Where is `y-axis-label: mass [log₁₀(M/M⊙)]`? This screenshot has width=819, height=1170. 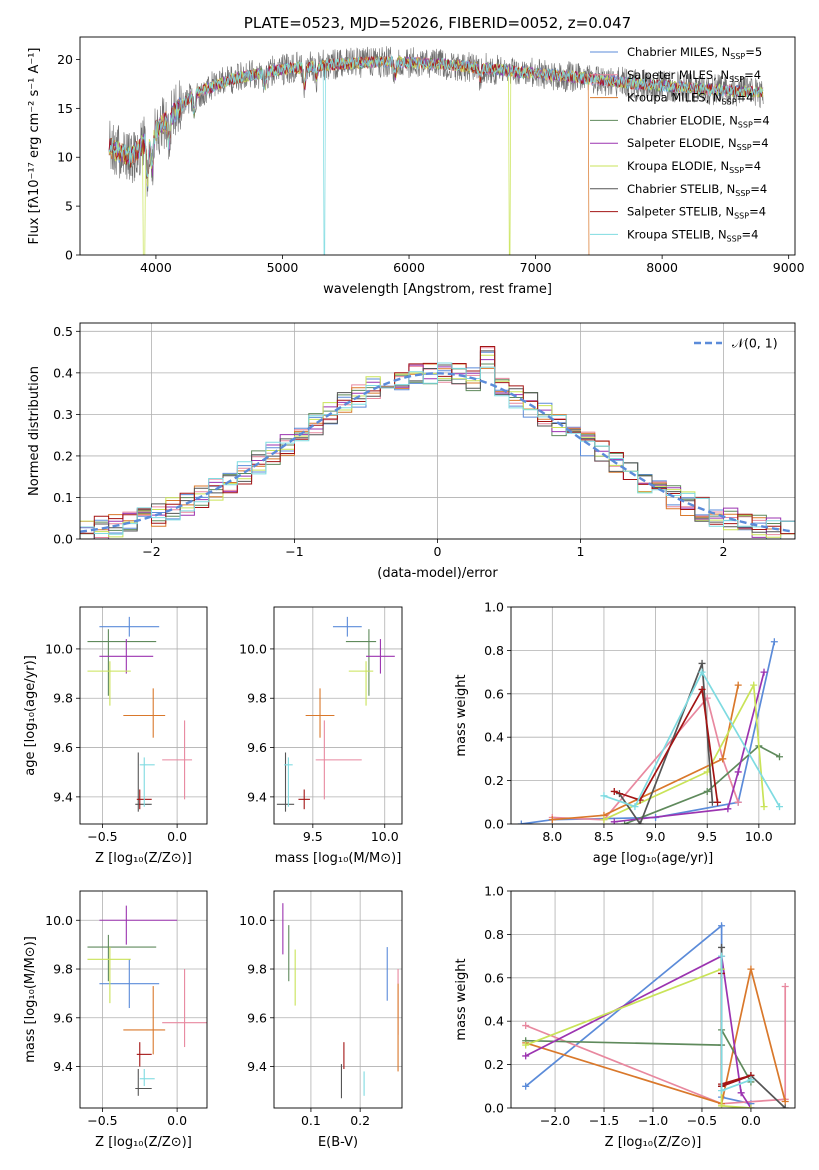 y-axis-label: mass [log₁₀(M/M⊙)] is located at coordinates (30, 999).